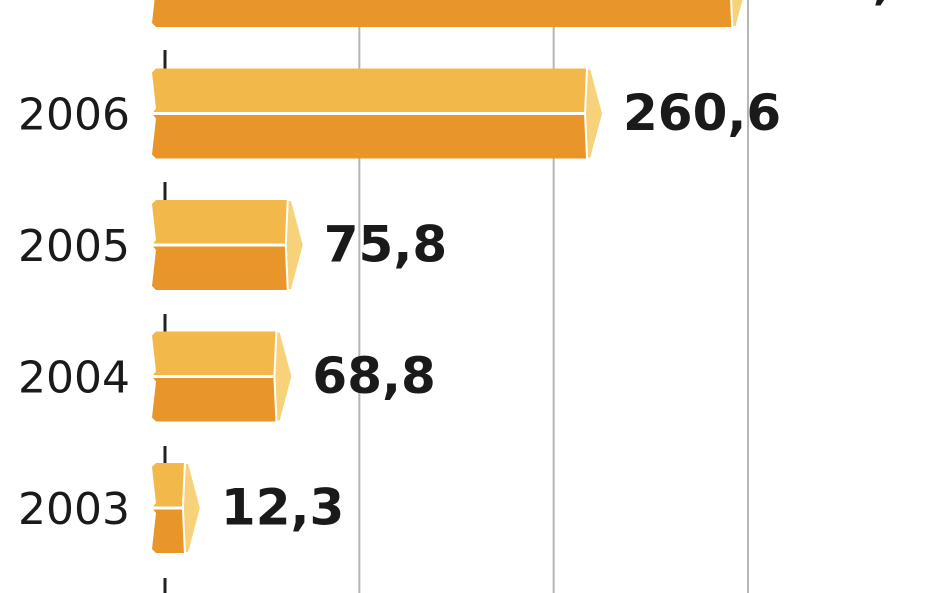 The image size is (948, 593). I want to click on value-label: 260,6, so click(702, 113).